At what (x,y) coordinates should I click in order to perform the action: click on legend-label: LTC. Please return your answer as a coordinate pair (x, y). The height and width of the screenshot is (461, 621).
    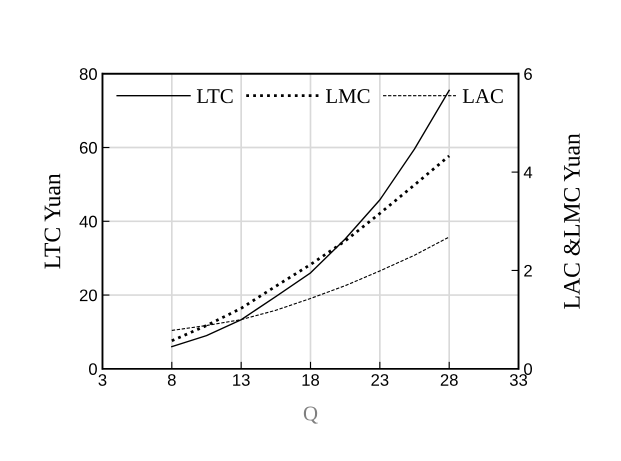
    Looking at the image, I should click on (214, 96).